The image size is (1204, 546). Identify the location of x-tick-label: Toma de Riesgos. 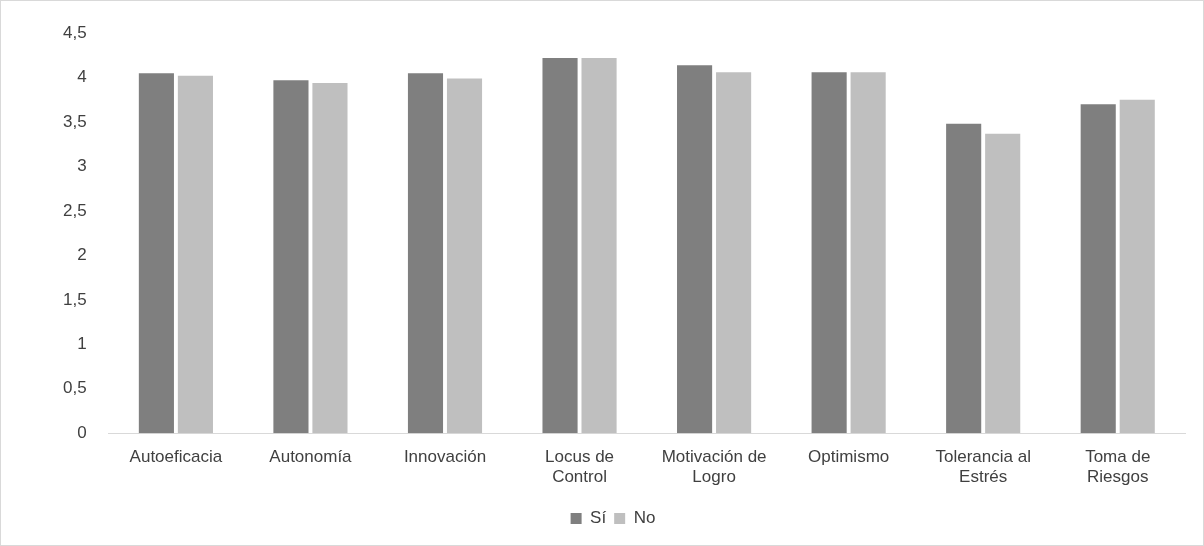
(1118, 467).